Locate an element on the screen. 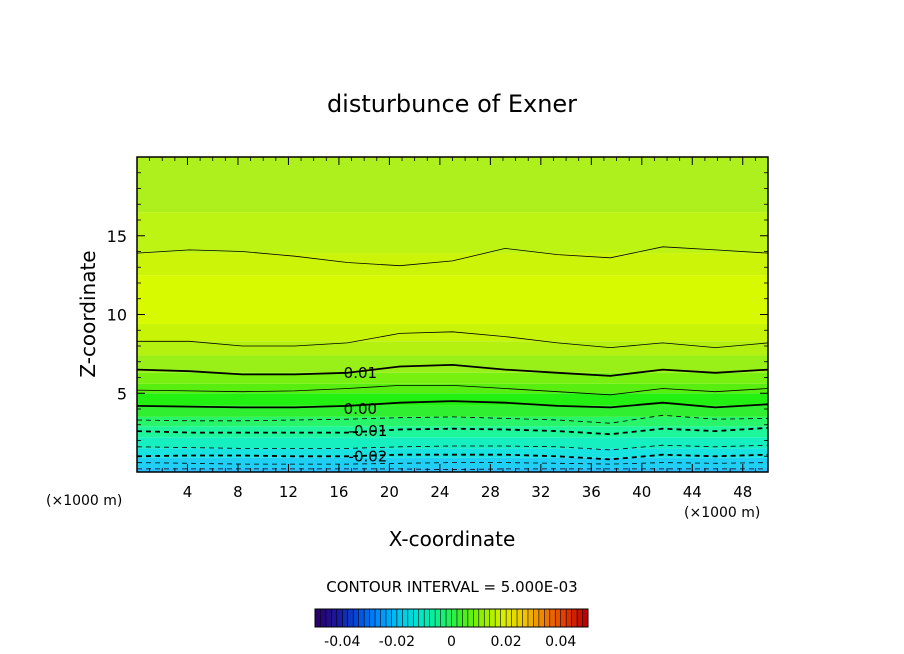 The height and width of the screenshot is (654, 904). x-tick-label: 12 is located at coordinates (288, 492).